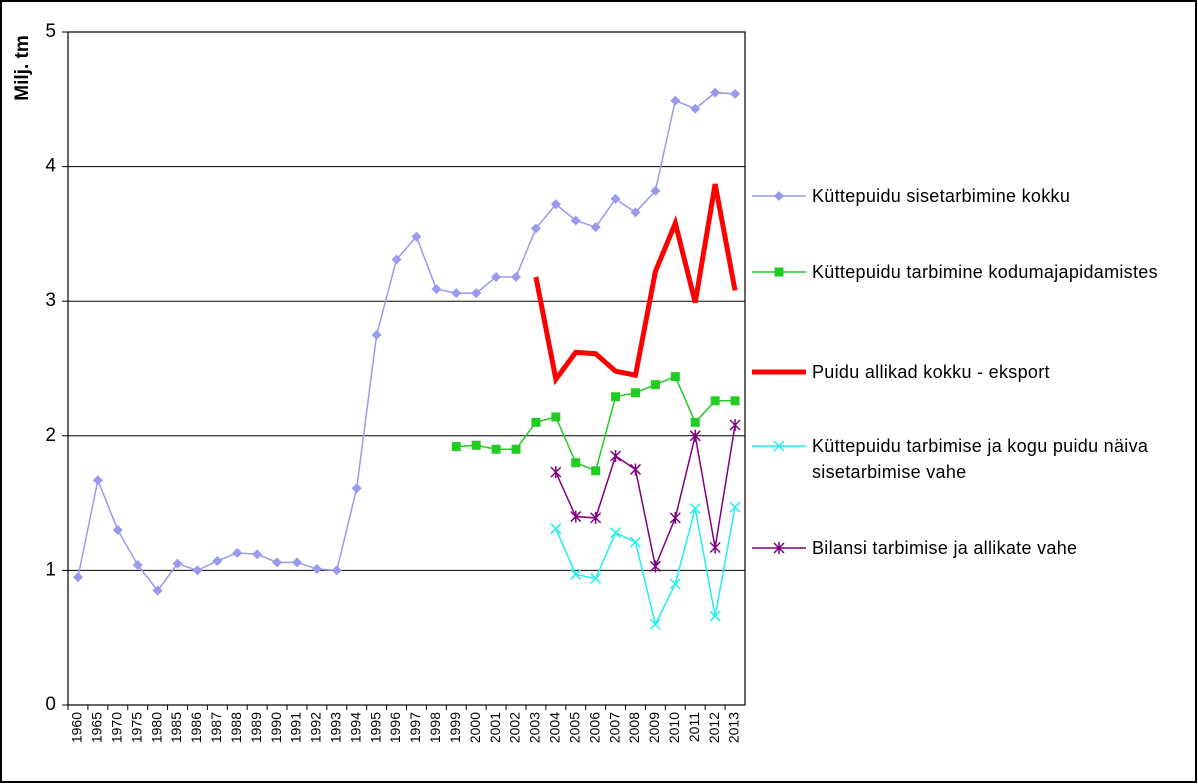 The width and height of the screenshot is (1198, 784). I want to click on x-tick-label: 1994, so click(355, 727).